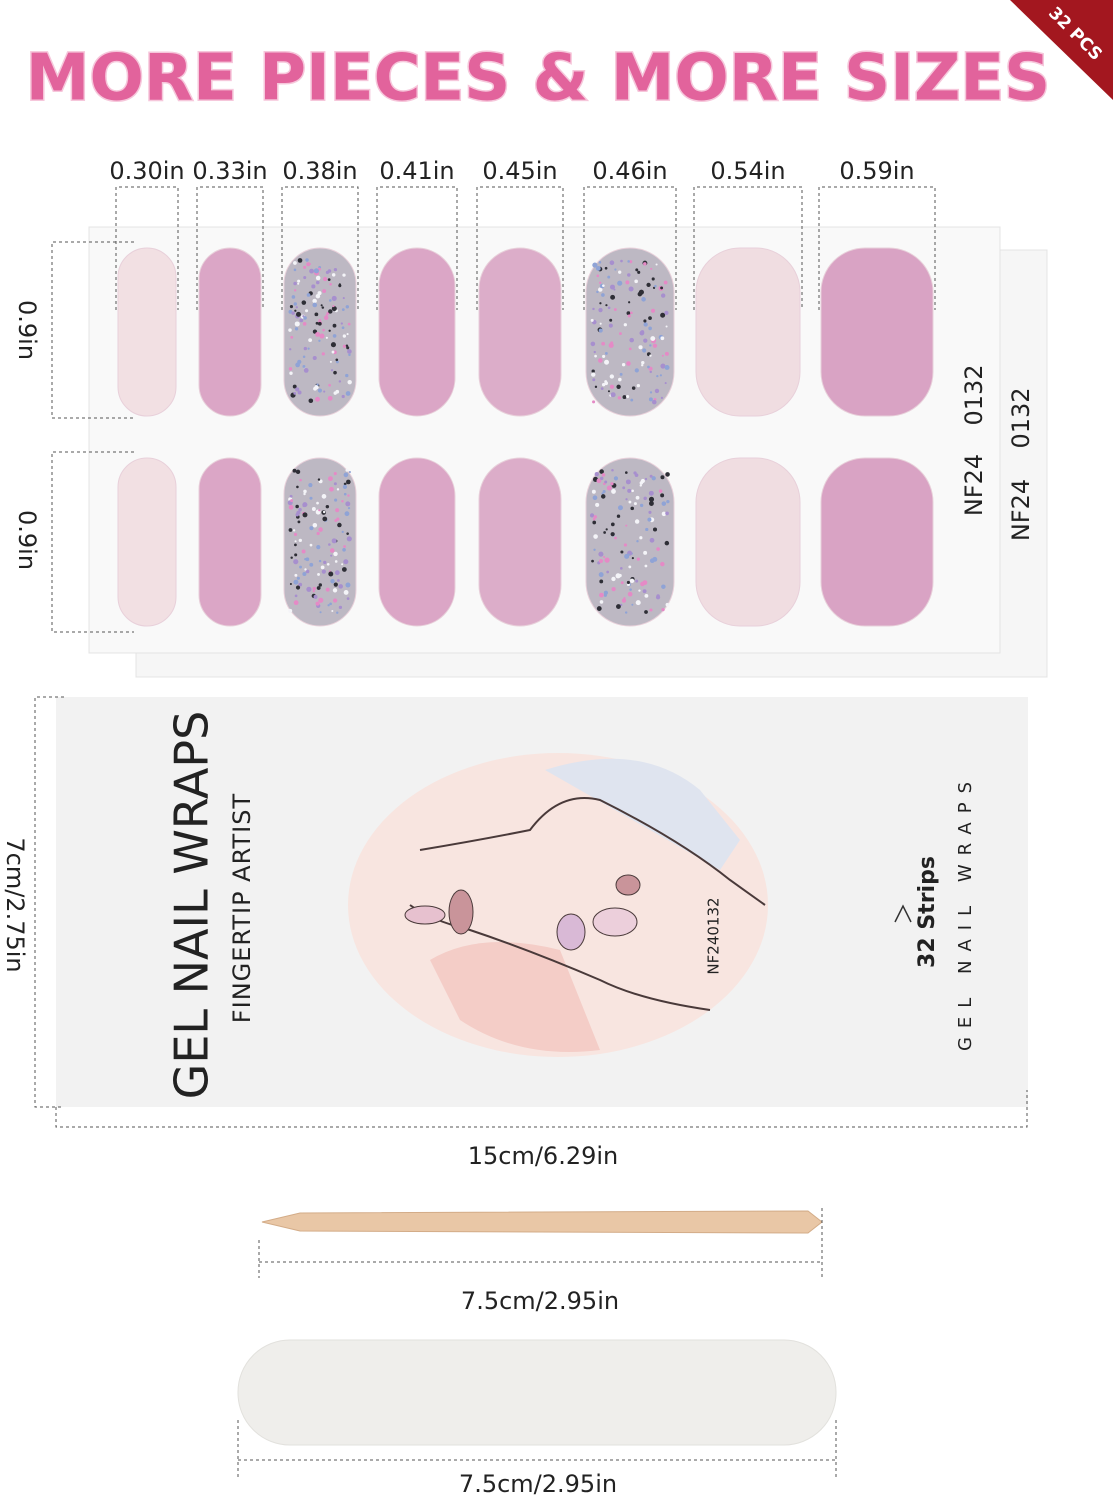 The height and width of the screenshot is (1500, 1113). Describe the element at coordinates (543, 1156) in the screenshot. I see `package-width: 15cm/6.29in` at that location.